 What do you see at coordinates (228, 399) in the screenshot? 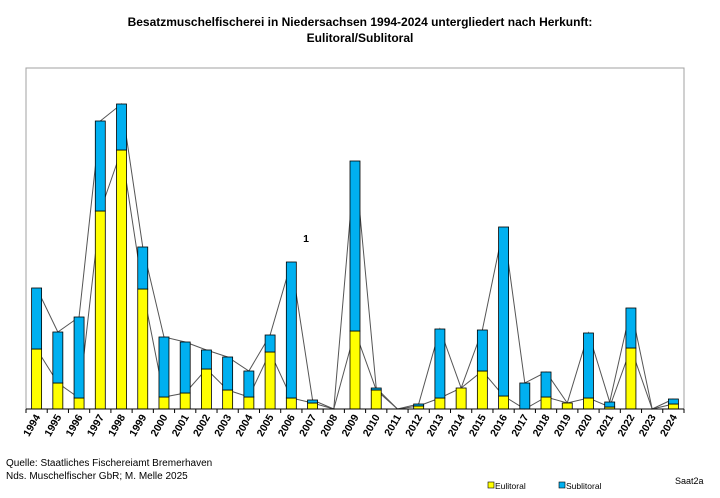
I see `bar-eulitoral-2003` at bounding box center [228, 399].